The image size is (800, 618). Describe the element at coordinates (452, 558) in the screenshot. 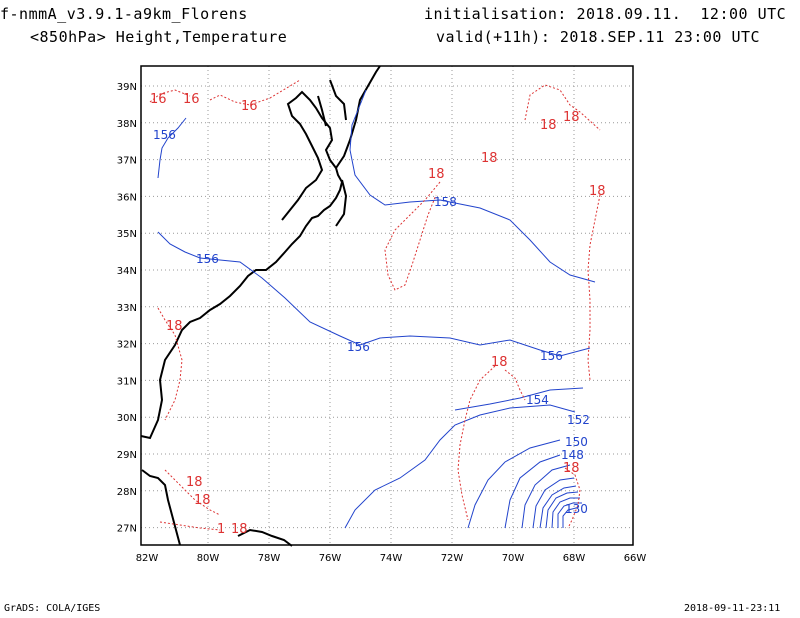

I see `x-tick-label: 72W` at that location.